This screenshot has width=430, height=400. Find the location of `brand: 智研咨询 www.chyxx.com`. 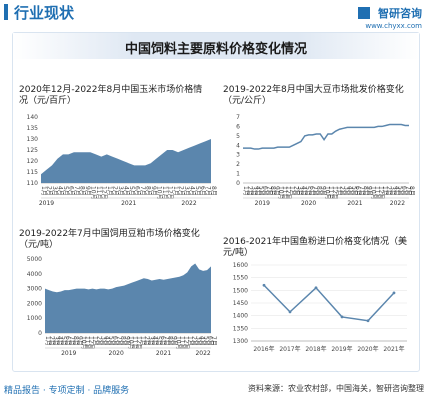

brand: 智研咨询 www.chyxx.com is located at coordinates (389, 16).